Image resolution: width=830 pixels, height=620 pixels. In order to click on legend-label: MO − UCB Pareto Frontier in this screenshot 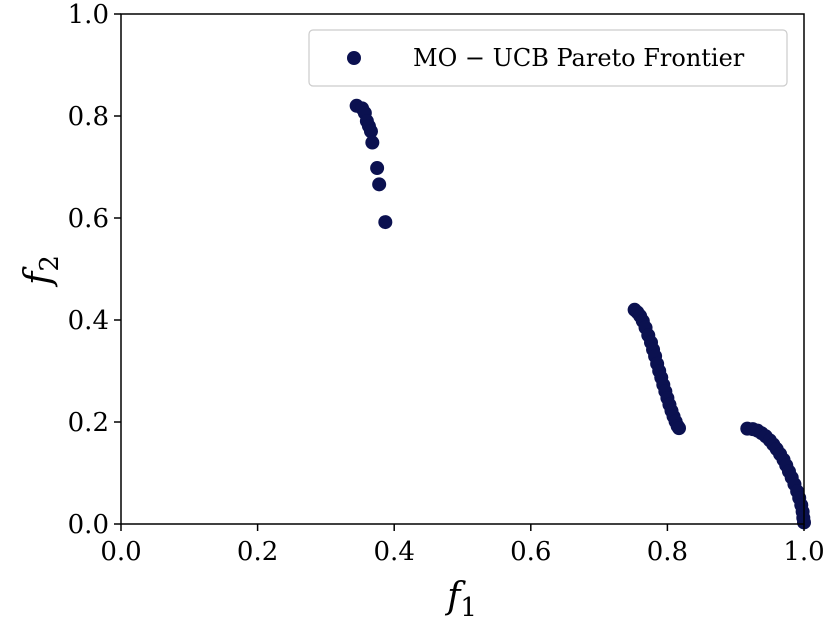, I will do `click(579, 58)`.